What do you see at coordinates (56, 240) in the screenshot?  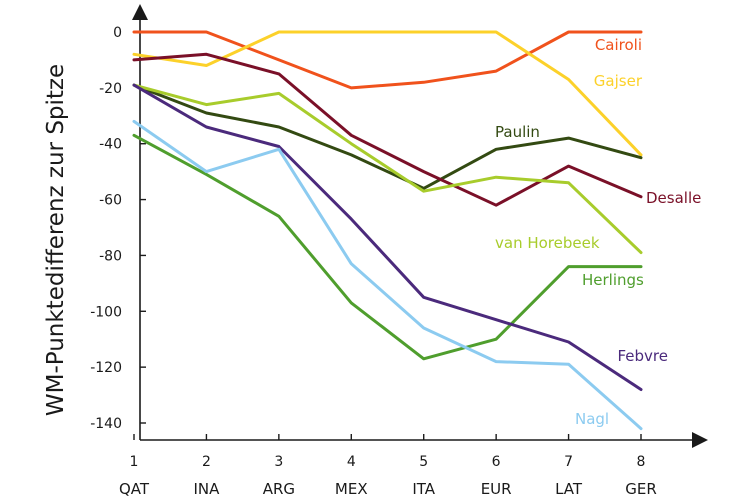 I see `y-axis-label: WM-Punktedifferenz zur Spitze` at bounding box center [56, 240].